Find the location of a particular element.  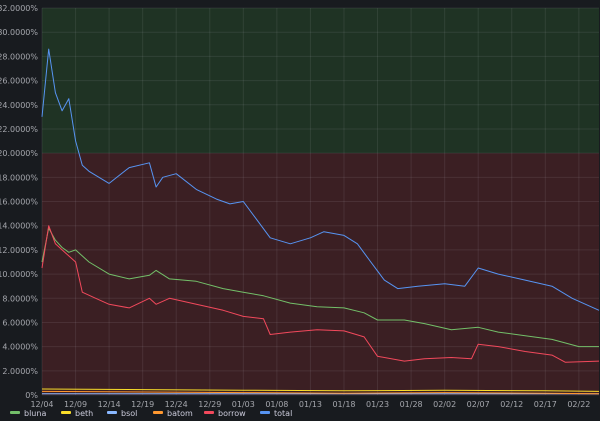

y-tick-label: 20.0000% is located at coordinates (19, 153).